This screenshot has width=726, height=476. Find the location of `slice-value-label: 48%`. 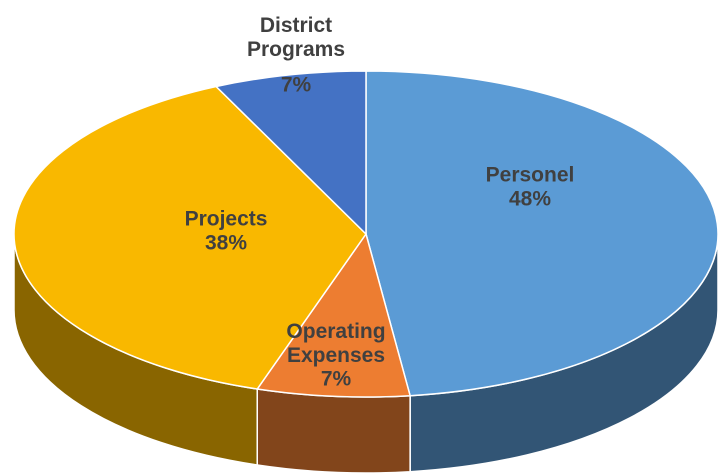

slice-value-label: 48% is located at coordinates (530, 199).